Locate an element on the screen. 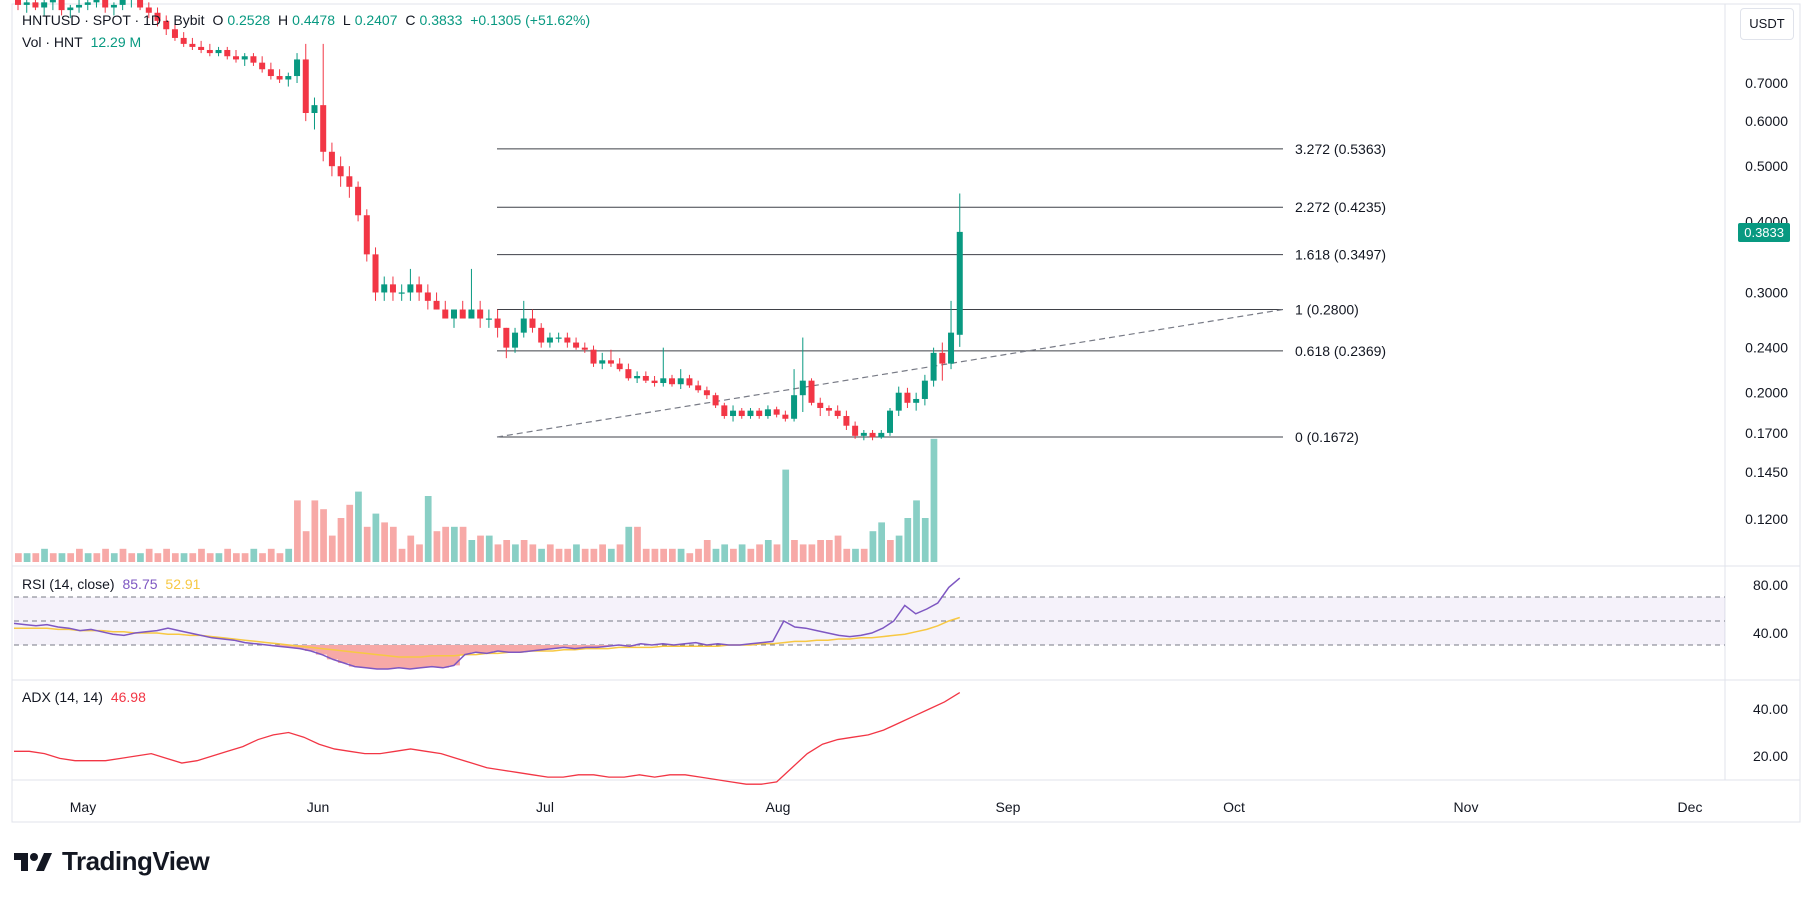 The image size is (1814, 898). time-axis-label: Oct is located at coordinates (1234, 807).